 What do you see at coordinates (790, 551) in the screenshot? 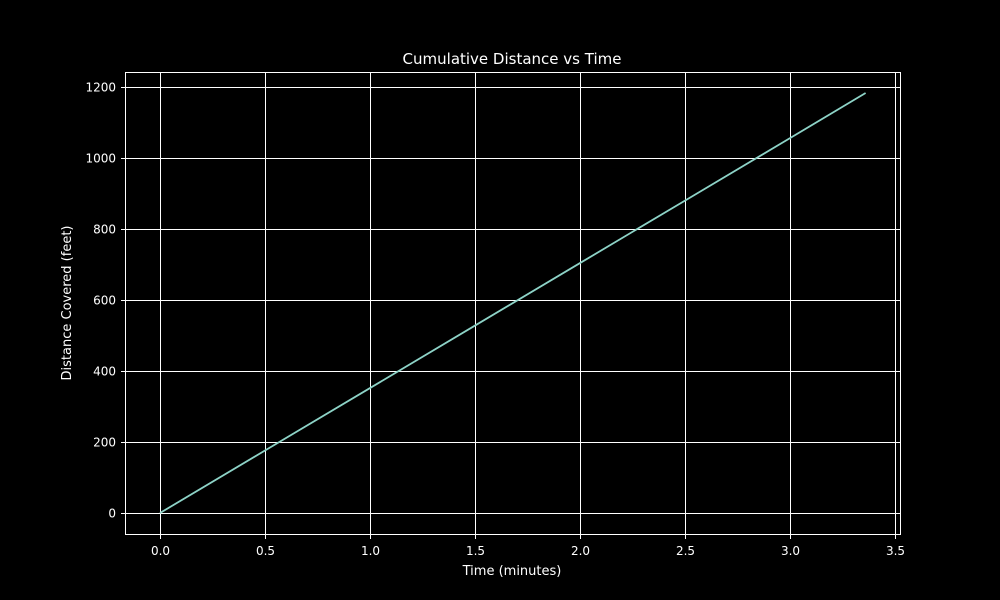
I see `x-tick-label: 3.0` at bounding box center [790, 551].